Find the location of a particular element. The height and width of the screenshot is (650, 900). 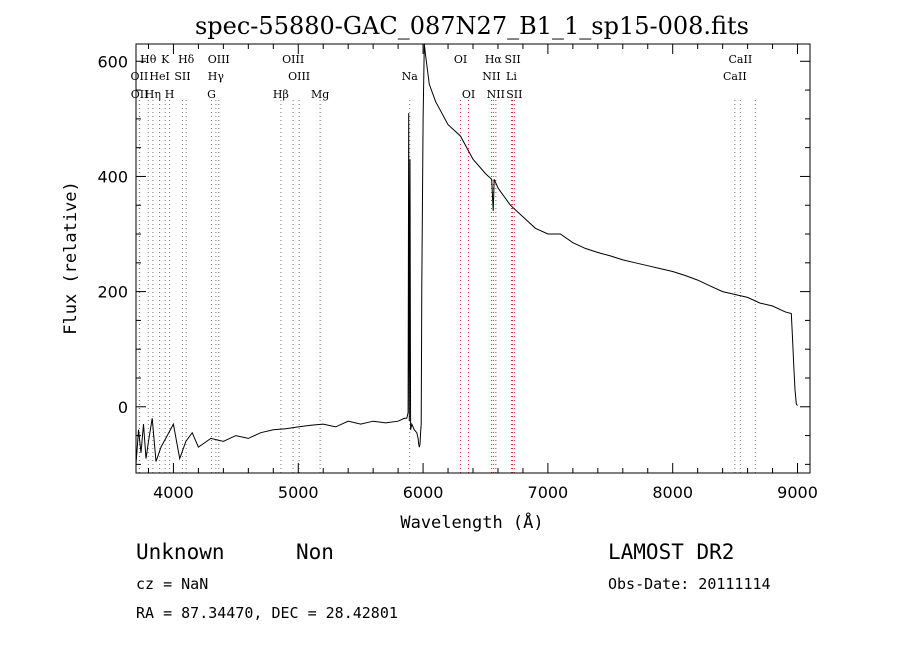

x-tick-label: 6000 is located at coordinates (423, 492).